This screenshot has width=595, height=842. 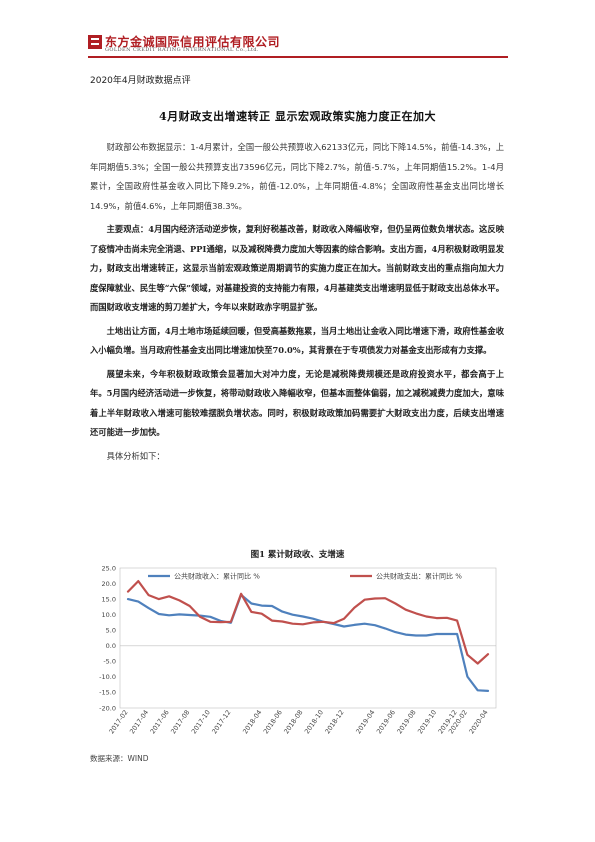 I want to click on legend-label: 公共财政支出：累计同比 %, so click(x=419, y=576).